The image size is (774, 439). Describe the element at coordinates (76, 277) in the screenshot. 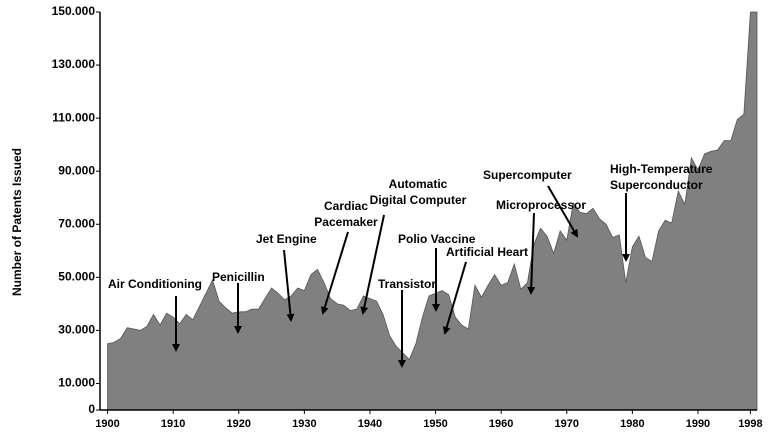

I see `y-tick-label: 50.000` at that location.